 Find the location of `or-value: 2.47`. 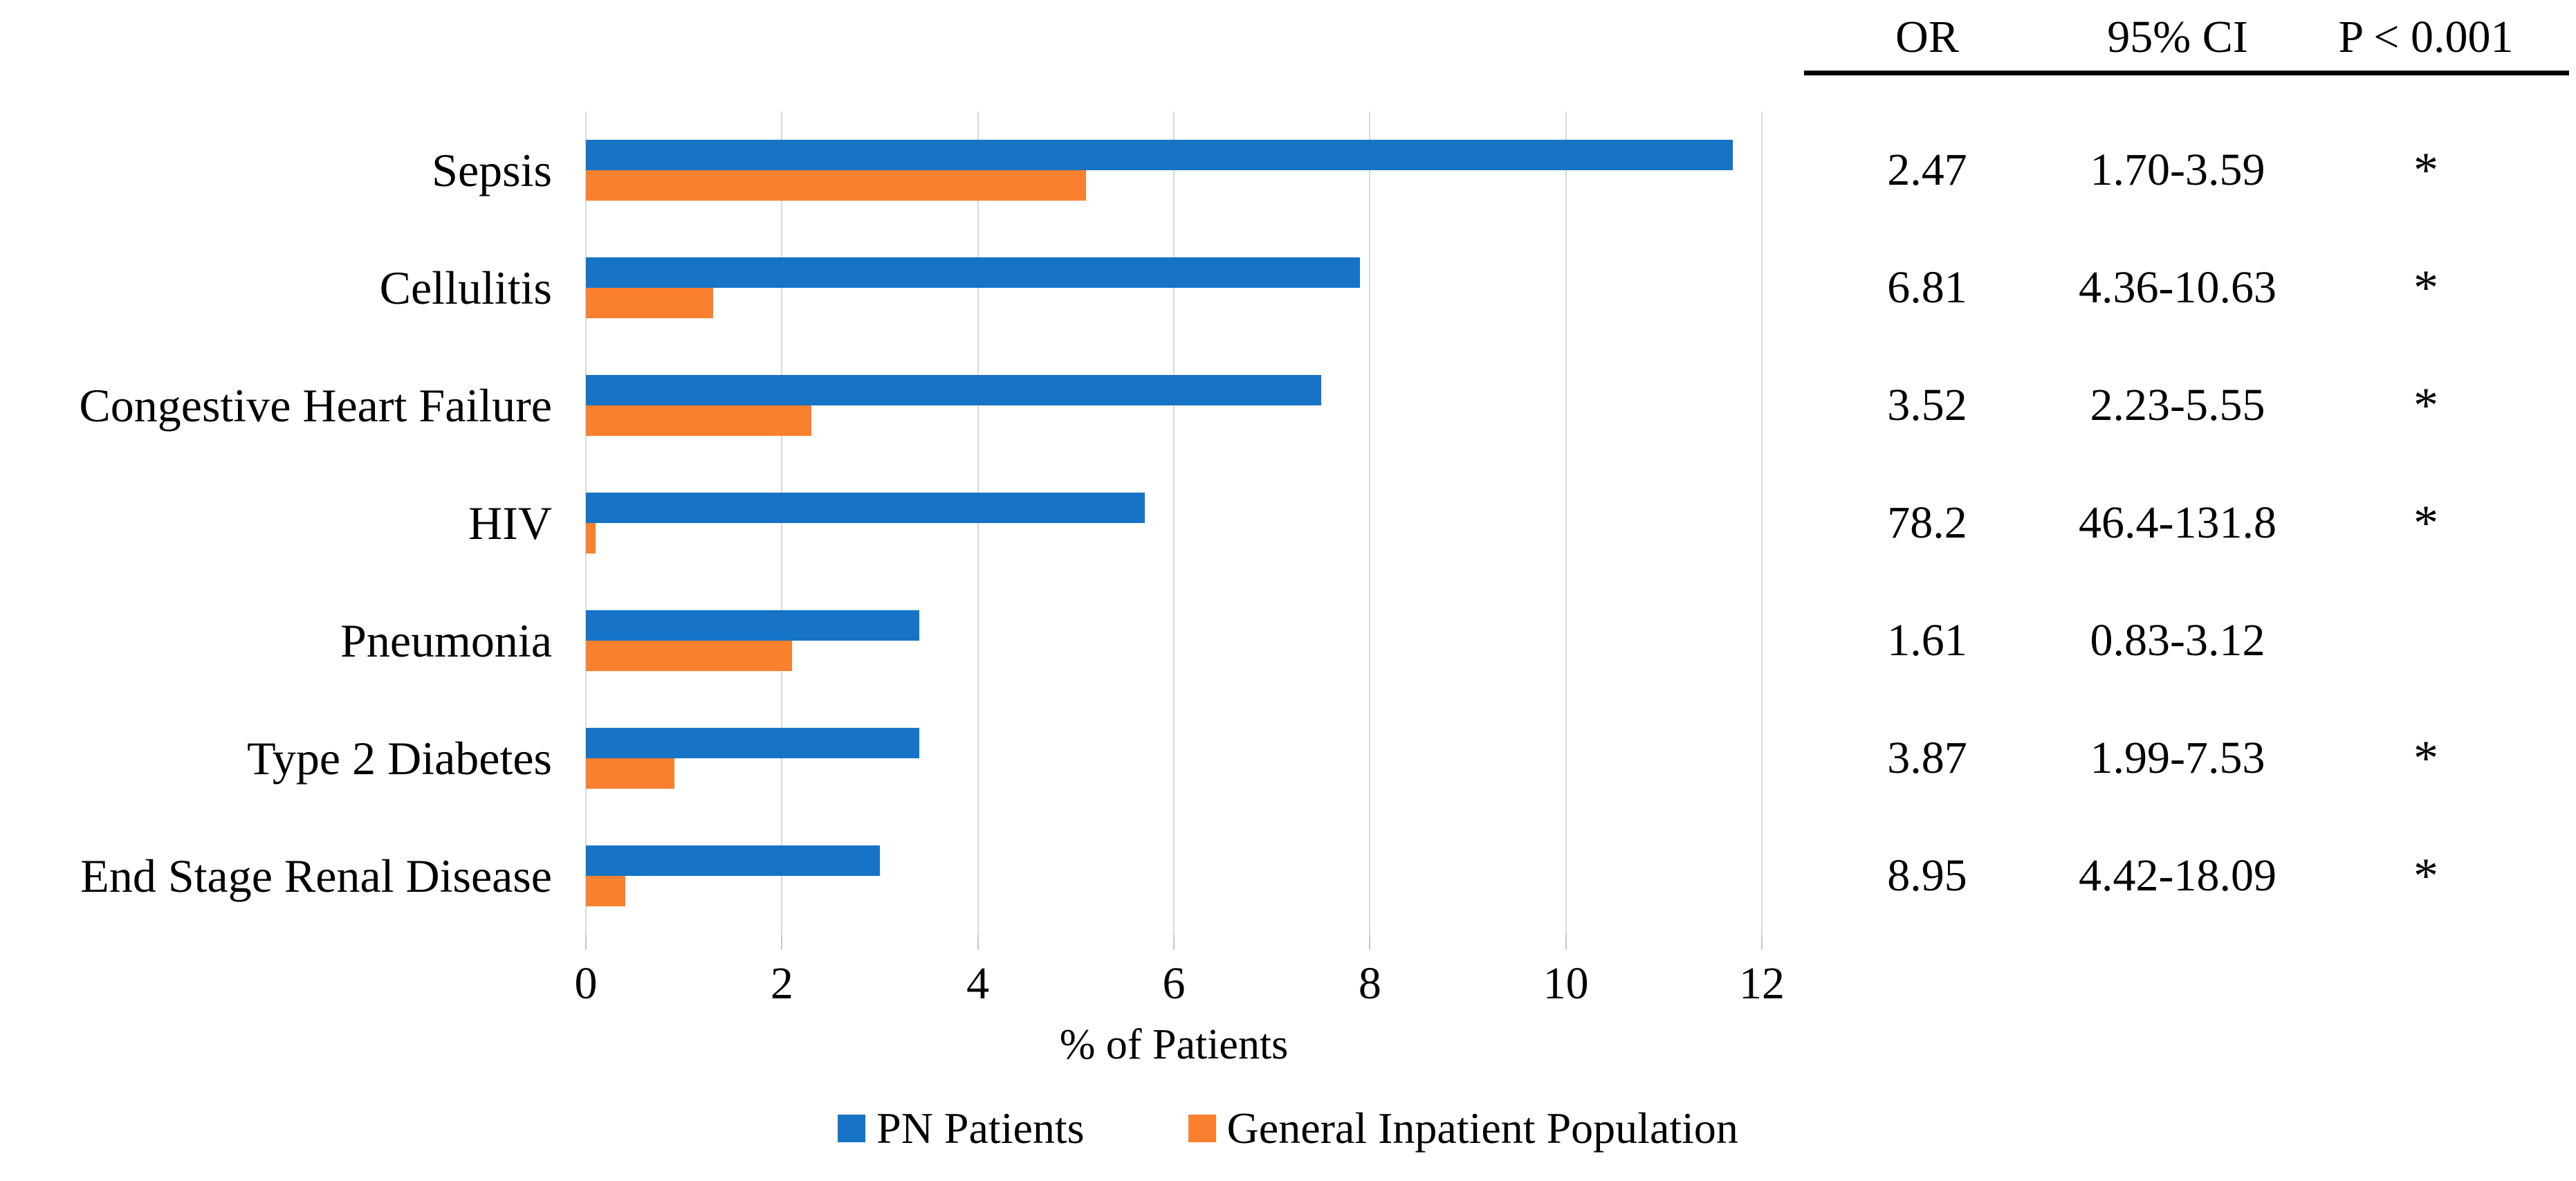

or-value: 2.47 is located at coordinates (1927, 170).